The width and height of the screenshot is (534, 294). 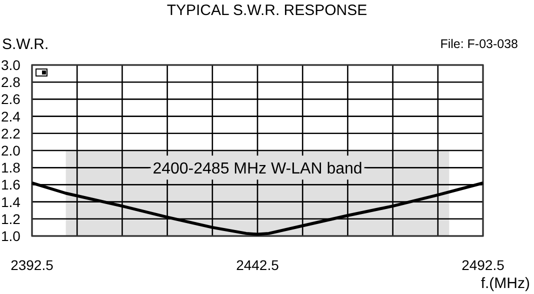 I want to click on chart-title: TYPICAL S.W.R. RESPONSE, so click(x=267, y=10).